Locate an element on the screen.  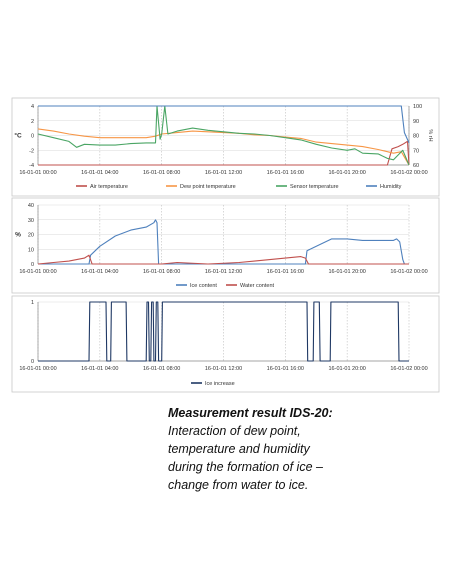
caption-line: Interaction of dew point, is located at coordinates (234, 431).